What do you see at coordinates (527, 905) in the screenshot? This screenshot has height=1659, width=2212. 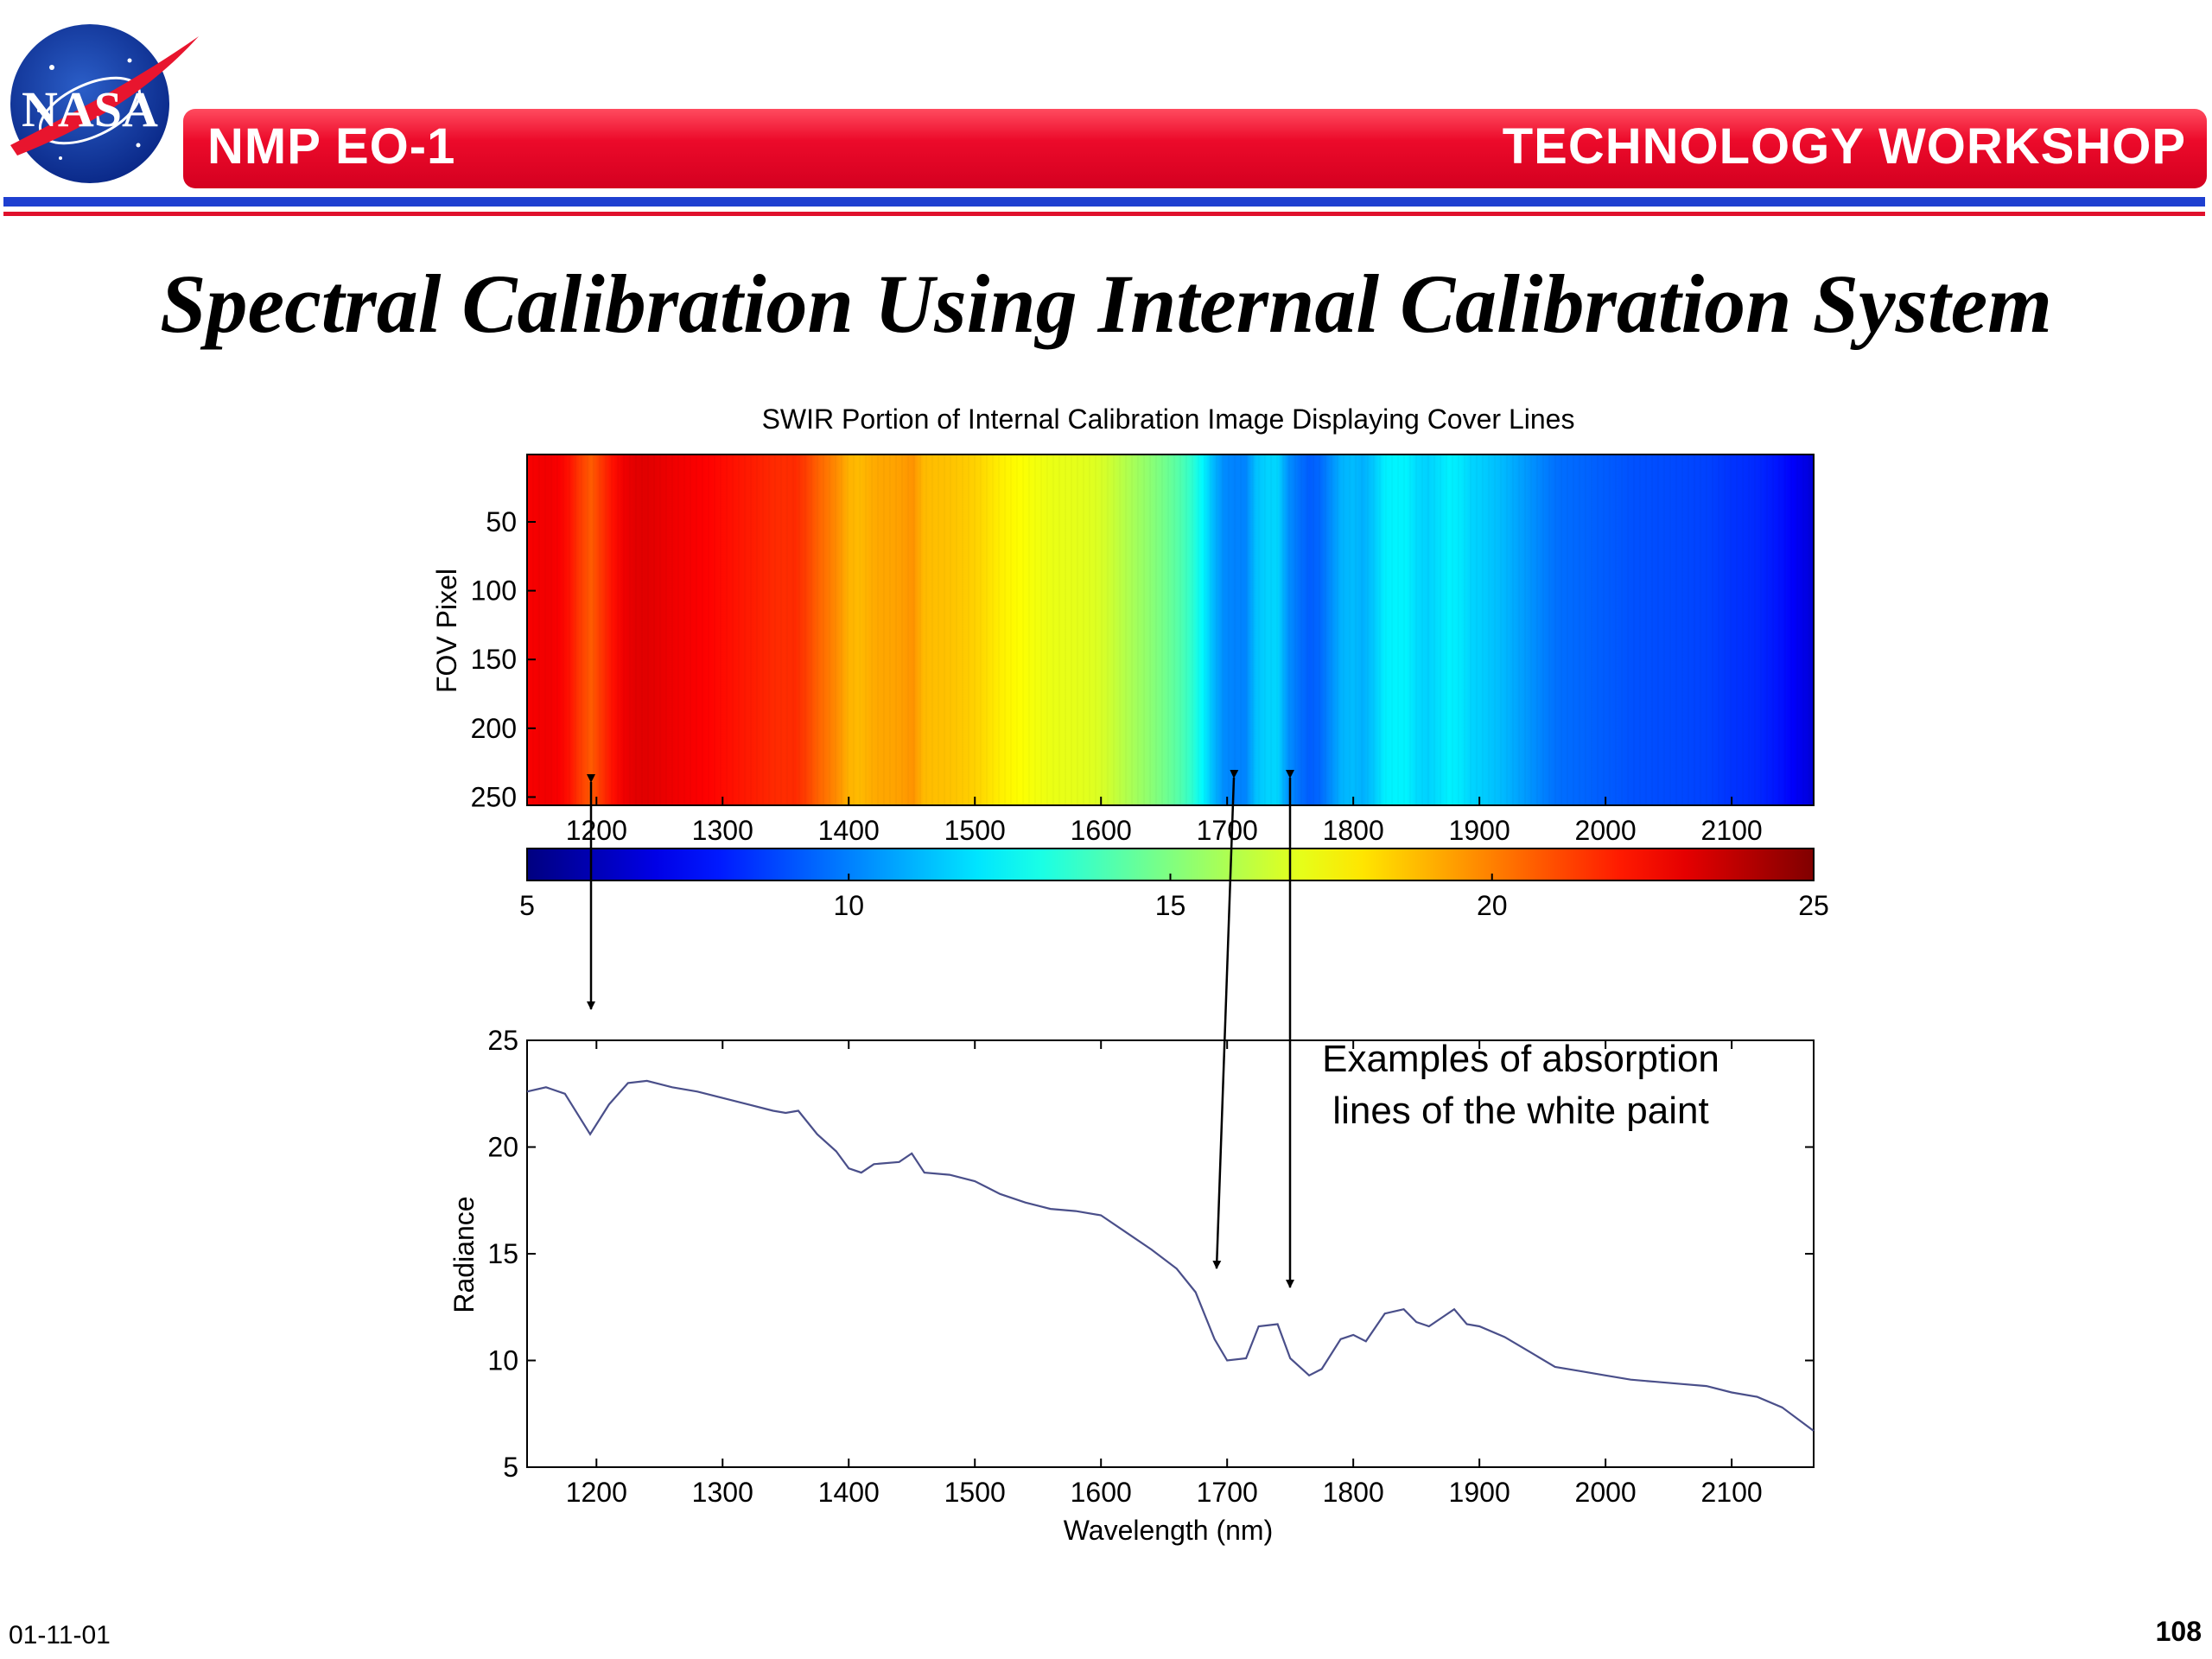 I see `colorbar-tick-label: 5` at bounding box center [527, 905].